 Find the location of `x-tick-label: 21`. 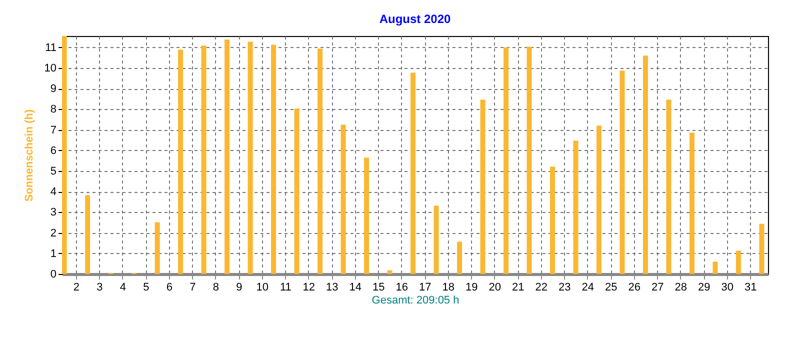

x-tick-label: 21 is located at coordinates (518, 288).